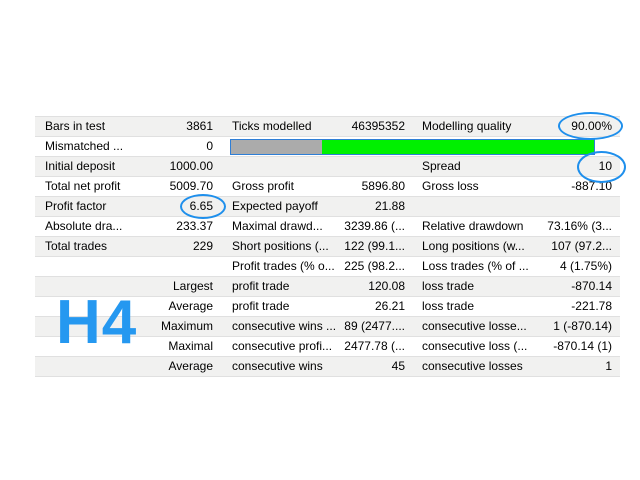 The height and width of the screenshot is (480, 640). Describe the element at coordinates (515, 126) in the screenshot. I see `cell-pair: Modelling quality 90.00%` at that location.